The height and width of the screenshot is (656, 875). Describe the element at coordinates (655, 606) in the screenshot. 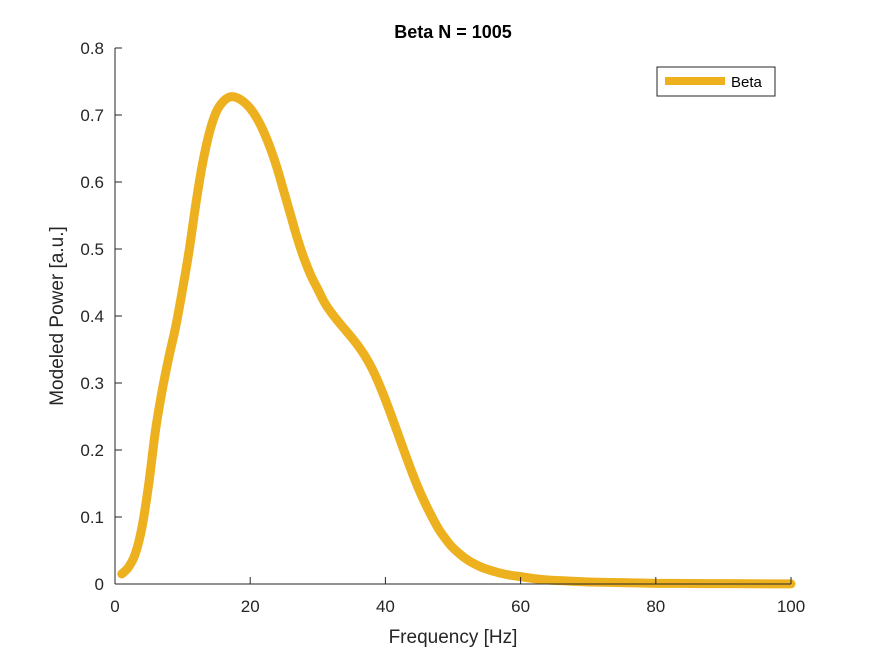

I see `x-tick-label: 80` at that location.